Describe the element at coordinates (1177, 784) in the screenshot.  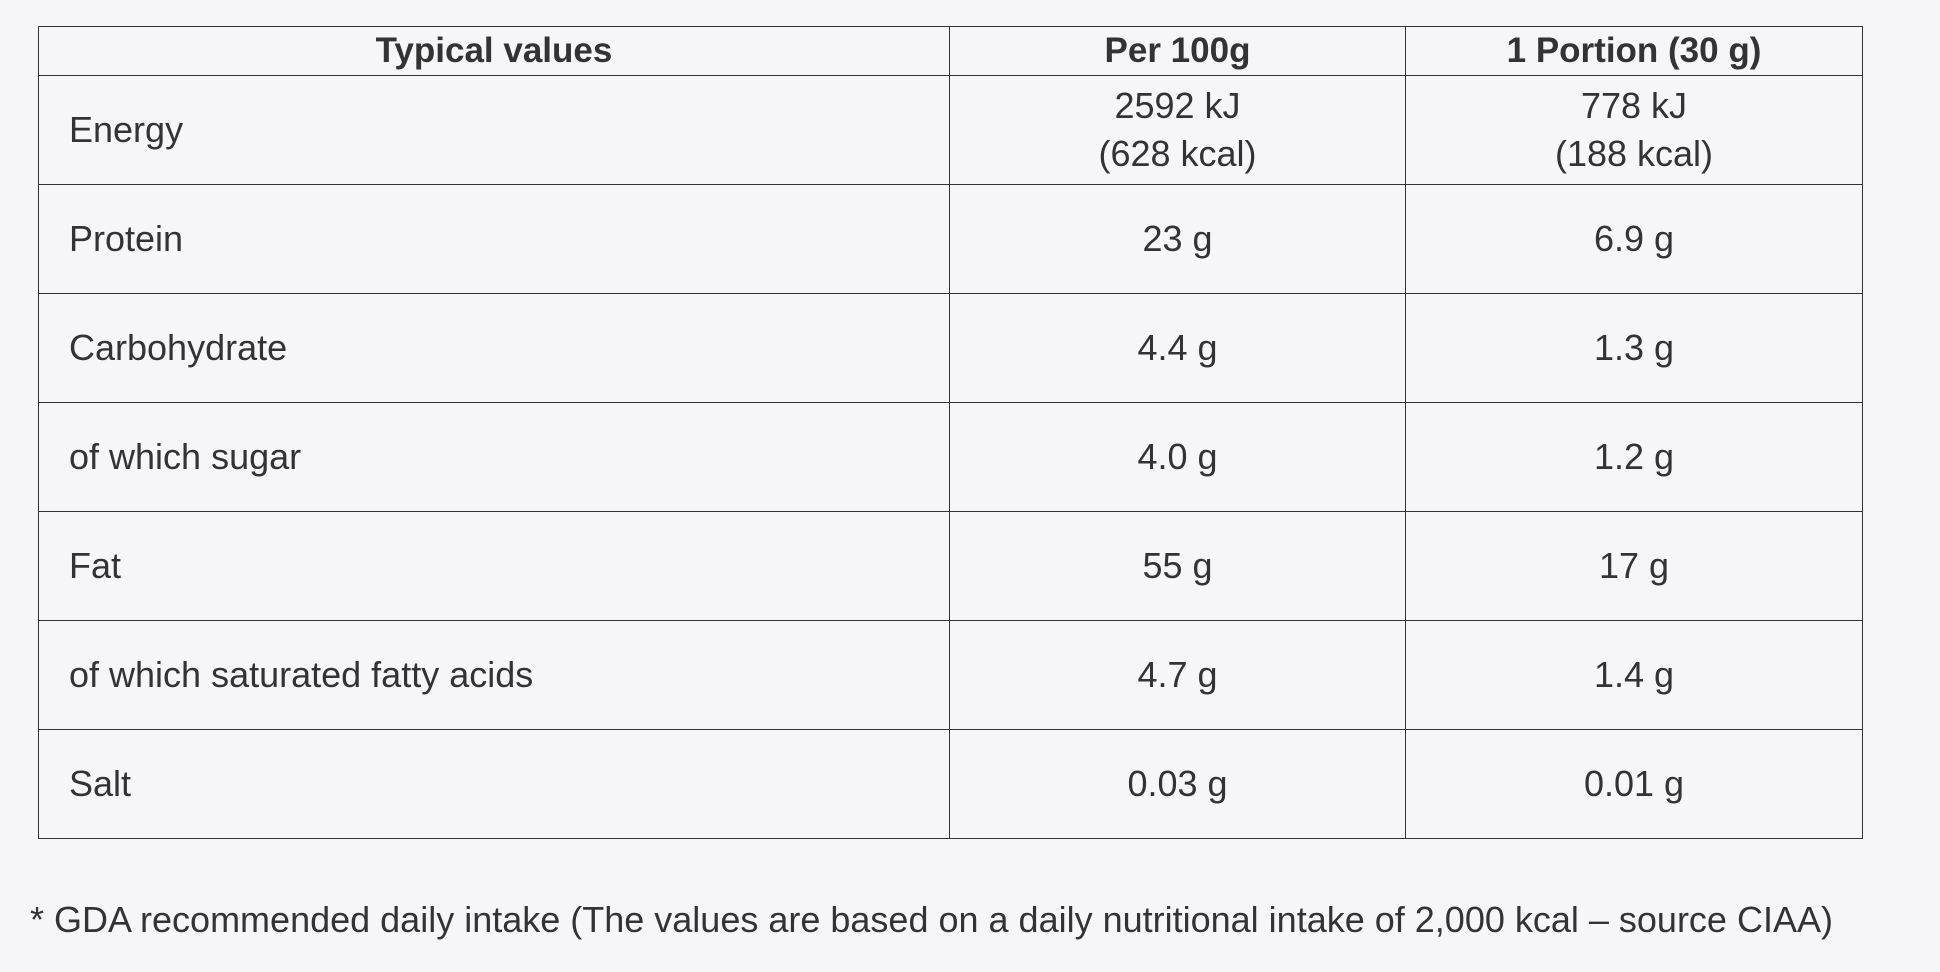
I see `row-per-100g: 0.03 g` at that location.